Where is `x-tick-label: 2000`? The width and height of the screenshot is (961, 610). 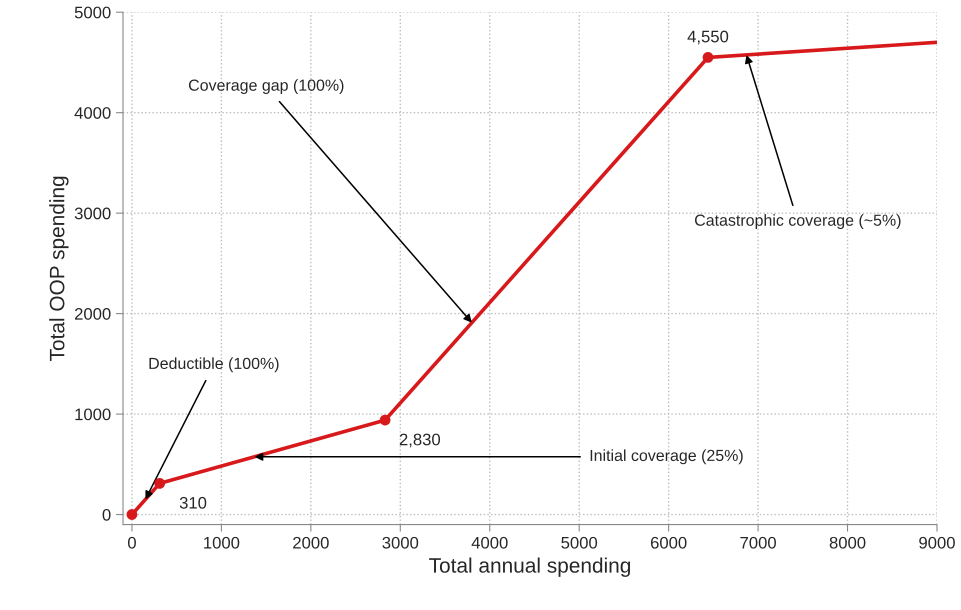 x-tick-label: 2000 is located at coordinates (311, 542).